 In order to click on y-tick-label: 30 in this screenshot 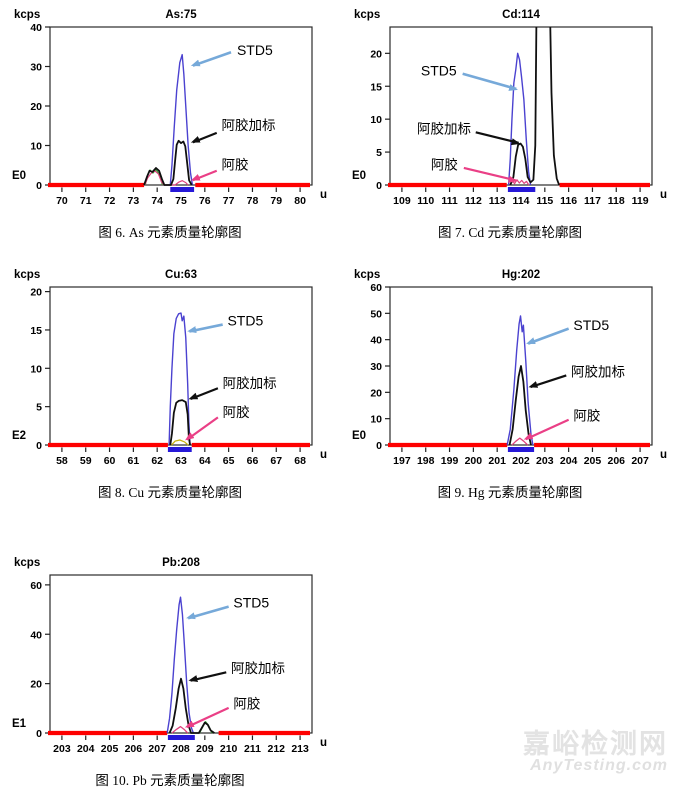, I will do `click(36, 68)`.